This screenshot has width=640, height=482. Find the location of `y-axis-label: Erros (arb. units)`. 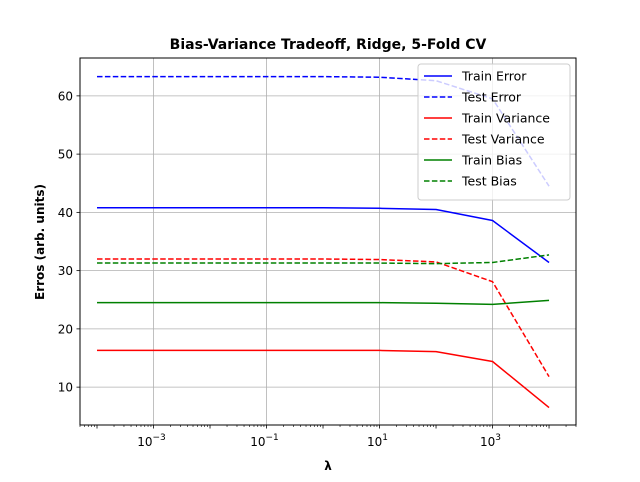

y-axis-label: Erros (arb. units) is located at coordinates (40, 242).